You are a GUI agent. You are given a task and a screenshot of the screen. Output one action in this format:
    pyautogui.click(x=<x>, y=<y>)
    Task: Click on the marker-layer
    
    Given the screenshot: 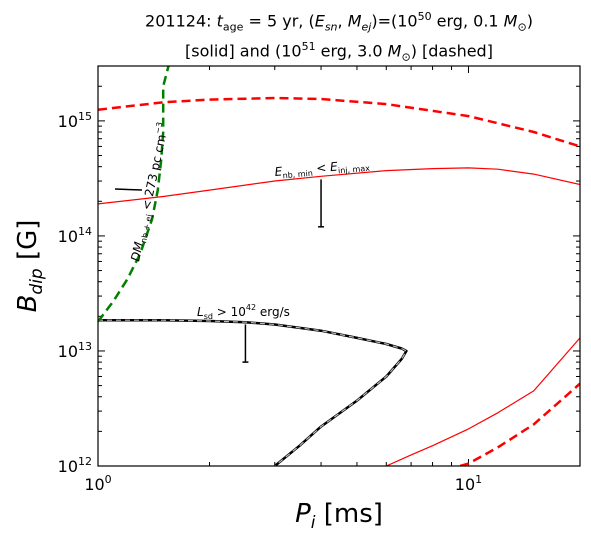 What is the action you would take?
    pyautogui.click(x=283, y=271)
    